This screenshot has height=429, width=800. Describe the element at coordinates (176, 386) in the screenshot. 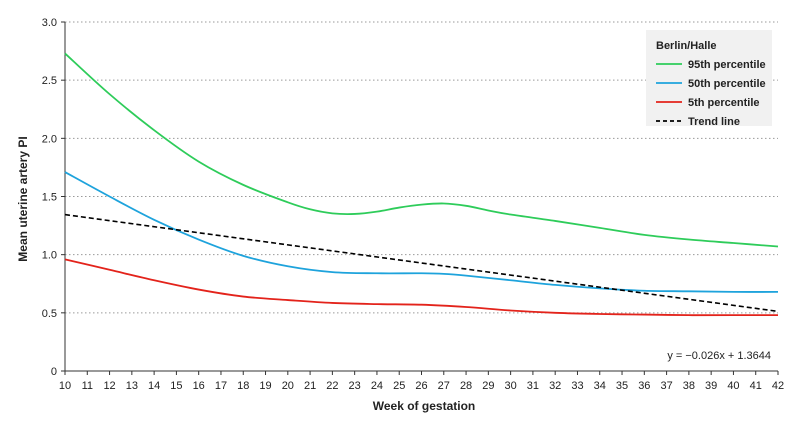

I see `x-tick-label: 15` at that location.